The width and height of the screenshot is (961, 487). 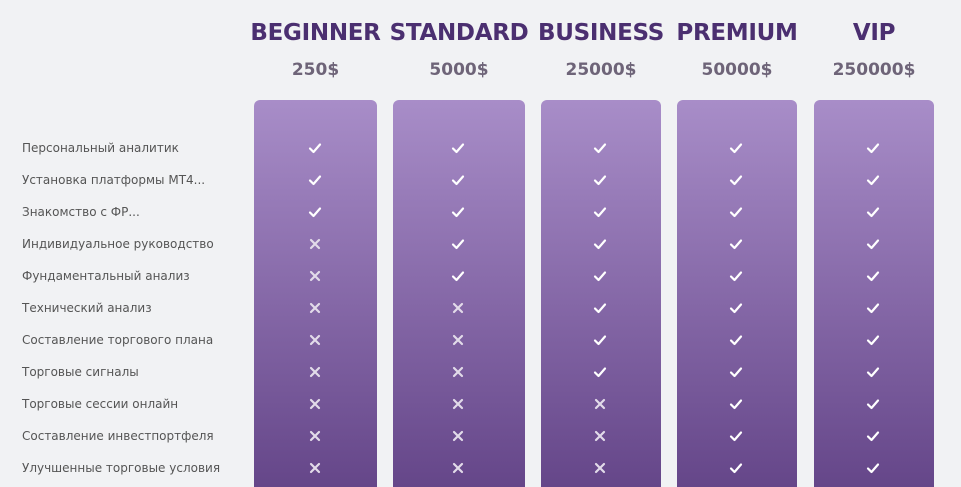 I want to click on plan-name: STANDARD, so click(x=459, y=33).